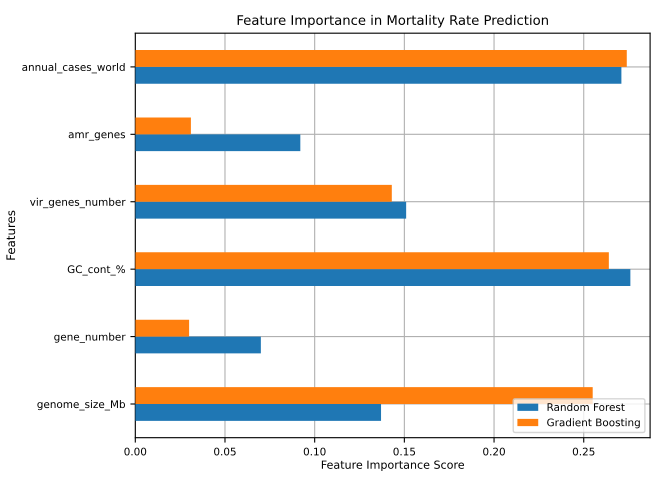 The height and width of the screenshot is (481, 660). I want to click on x-tick-label: 0.10, so click(315, 452).